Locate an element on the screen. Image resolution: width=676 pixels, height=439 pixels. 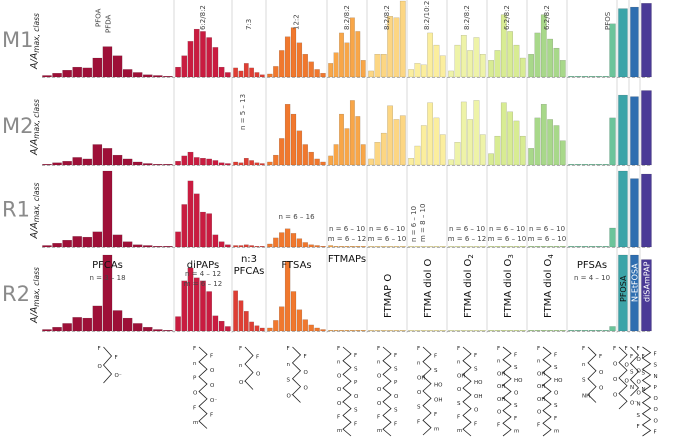
structure-atom-7-12: m is located at coordinates (459, 431).